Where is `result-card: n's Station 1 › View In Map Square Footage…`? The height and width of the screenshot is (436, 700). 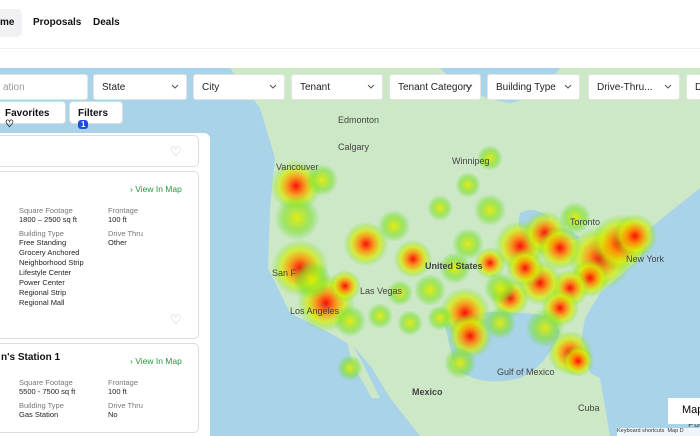 result-card: n's Station 1 › View In Map Square Footage… is located at coordinates (99, 388).